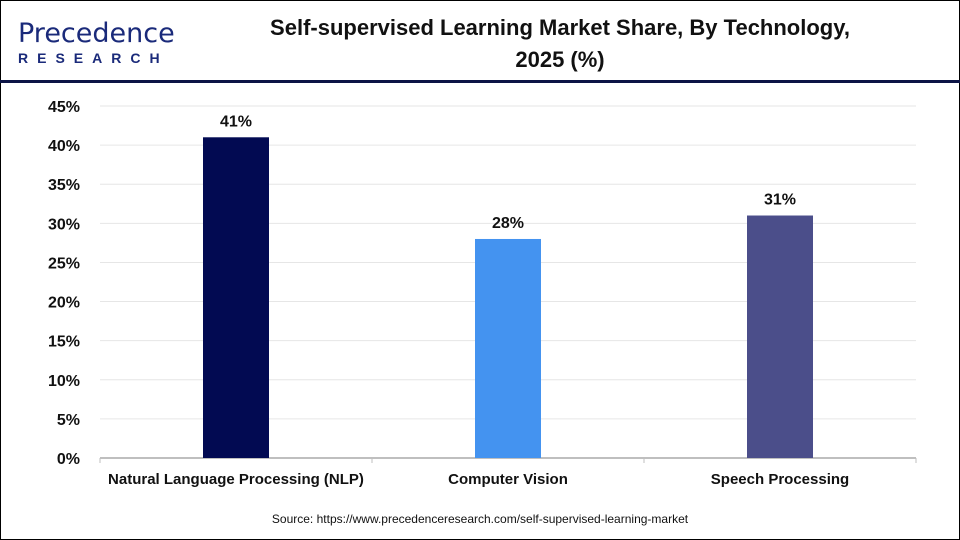  Describe the element at coordinates (560, 59) in the screenshot. I see `title-line-2: 2025 (%)` at that location.